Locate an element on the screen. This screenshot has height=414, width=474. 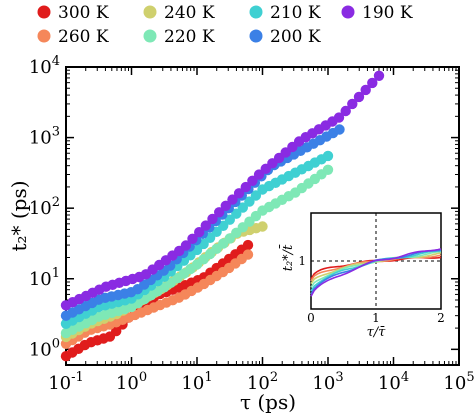
legend-item: 190 K is located at coordinates (377, 13).